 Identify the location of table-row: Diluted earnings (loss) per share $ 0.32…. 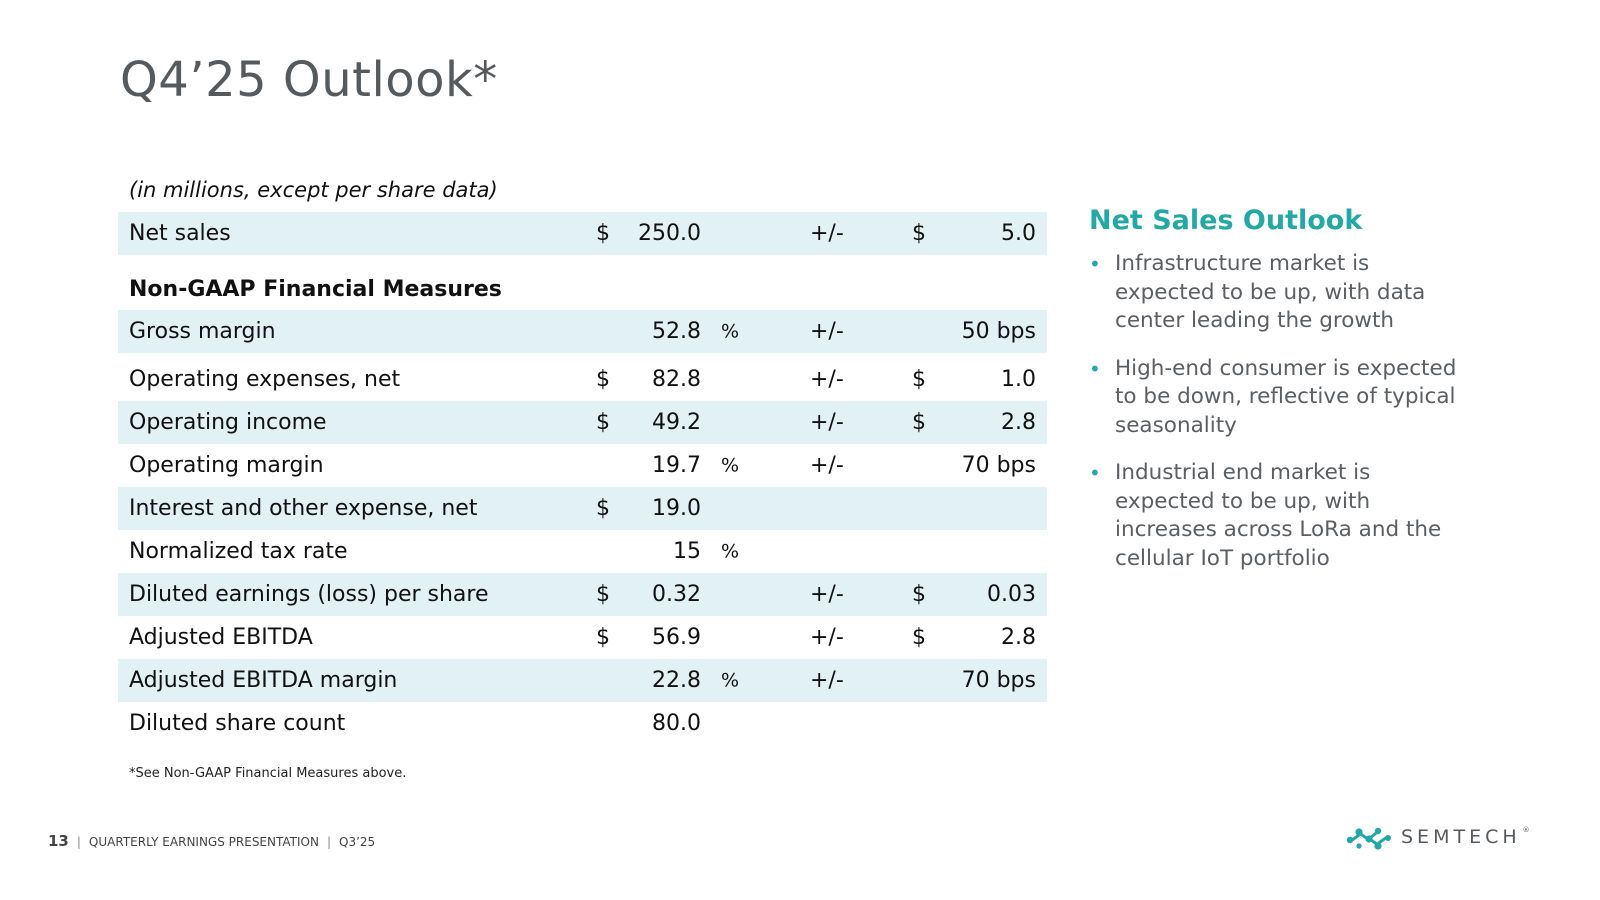
(582, 594).